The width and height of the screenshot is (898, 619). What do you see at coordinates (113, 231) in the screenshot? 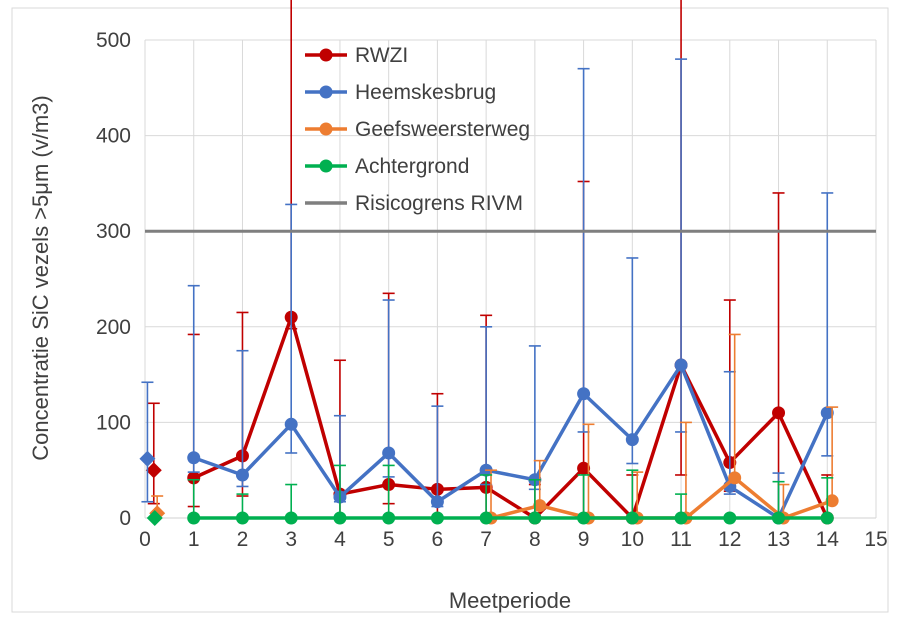
I see `y-tick-label: 300` at bounding box center [113, 231].